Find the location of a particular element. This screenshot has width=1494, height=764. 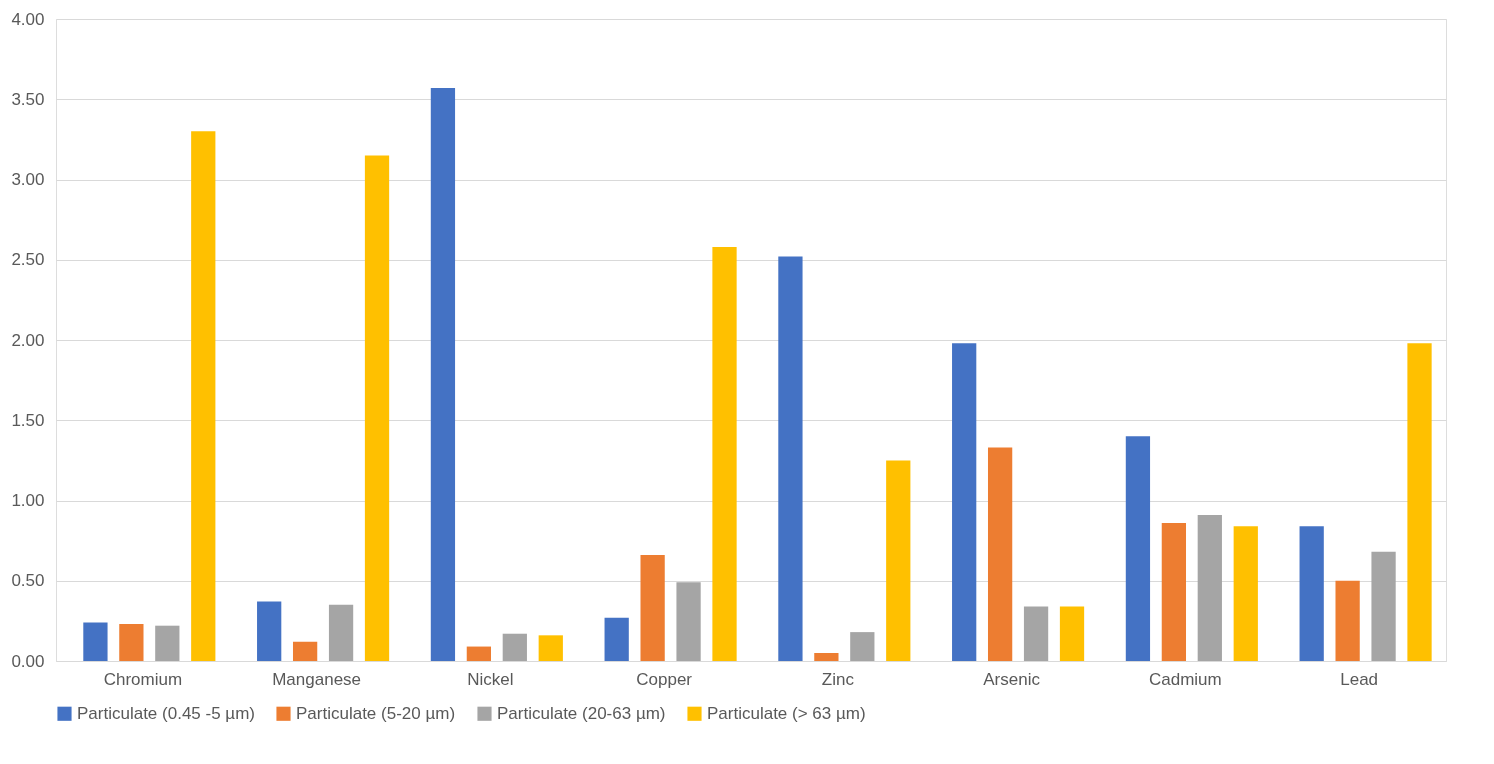

x-tick-label: Chromium is located at coordinates (143, 679).